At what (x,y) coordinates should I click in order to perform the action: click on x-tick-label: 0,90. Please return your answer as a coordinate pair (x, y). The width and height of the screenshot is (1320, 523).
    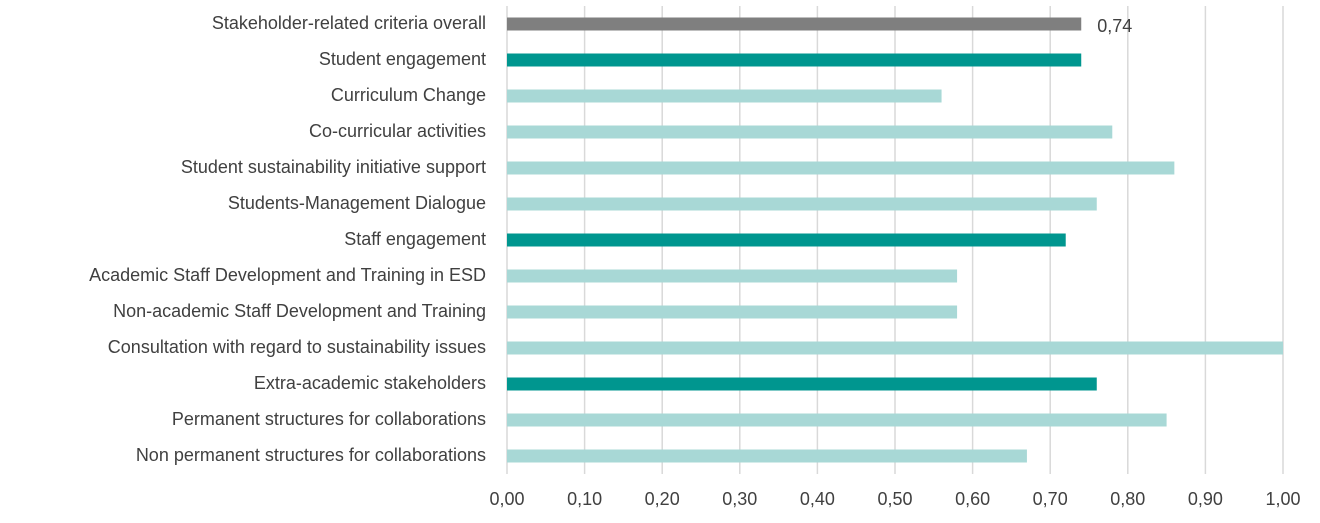
    Looking at the image, I should click on (1205, 499).